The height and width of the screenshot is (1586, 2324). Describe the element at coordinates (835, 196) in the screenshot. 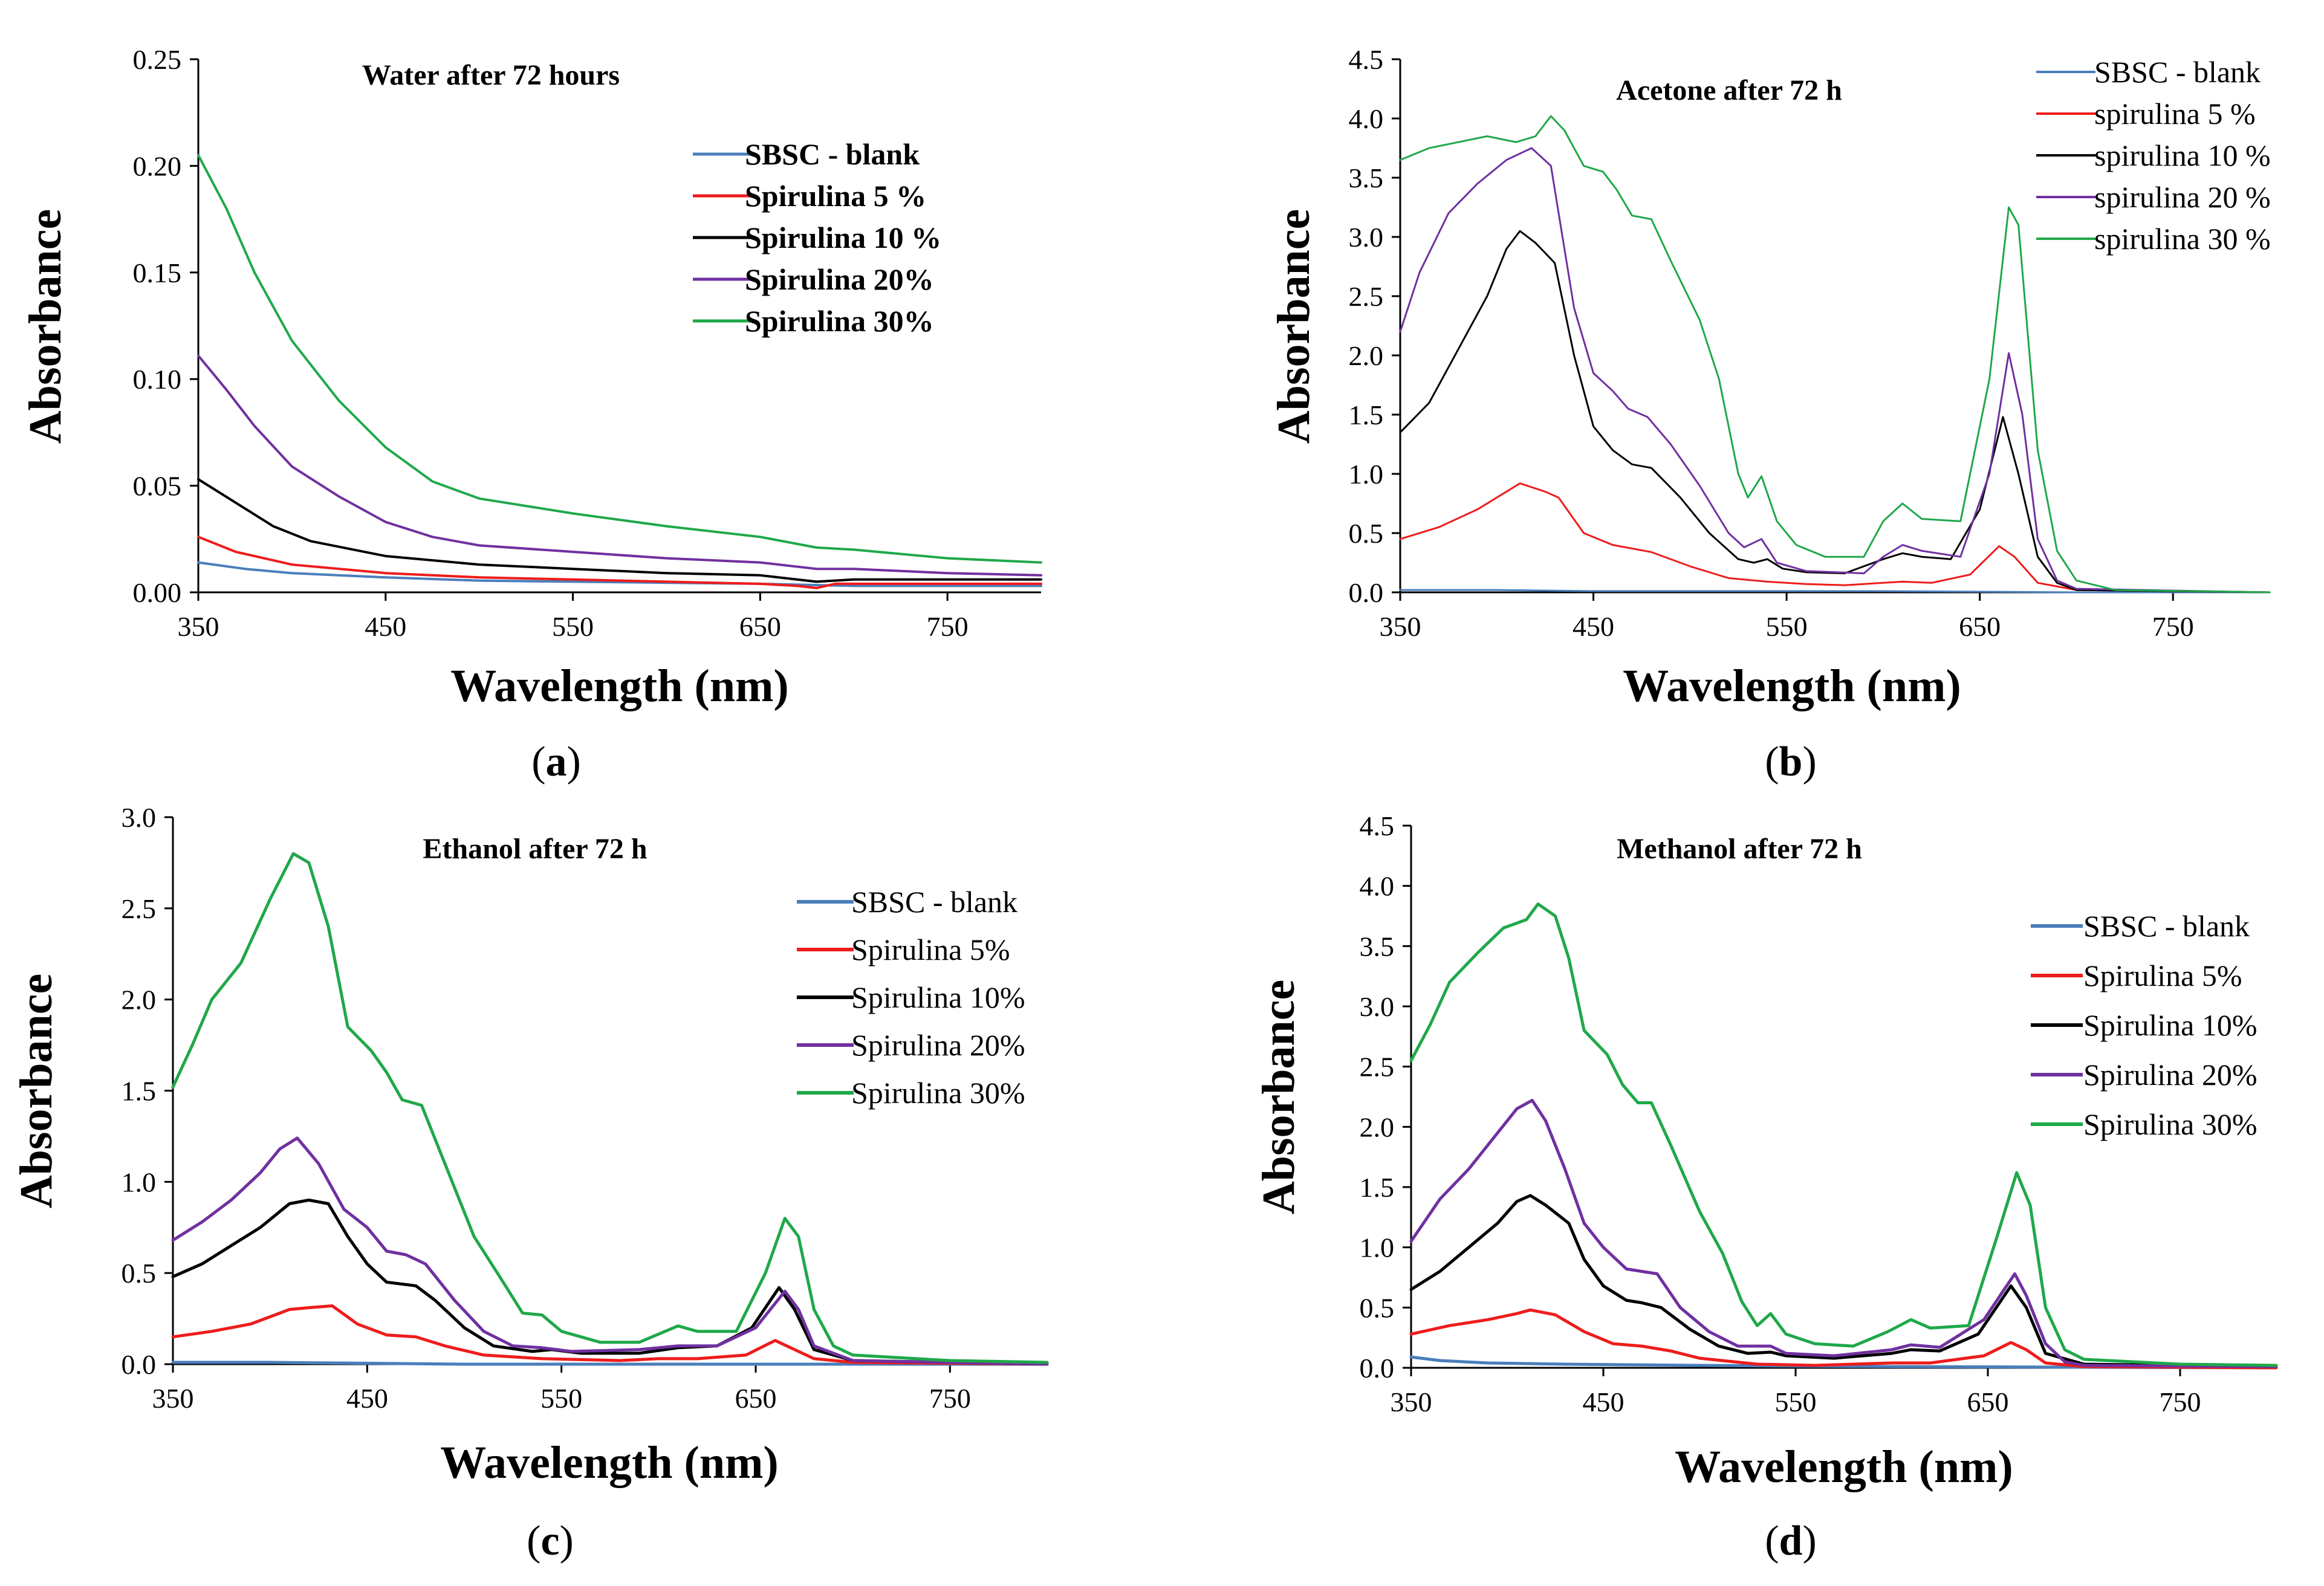

I see `legend-label: Spirulina 5 %` at that location.